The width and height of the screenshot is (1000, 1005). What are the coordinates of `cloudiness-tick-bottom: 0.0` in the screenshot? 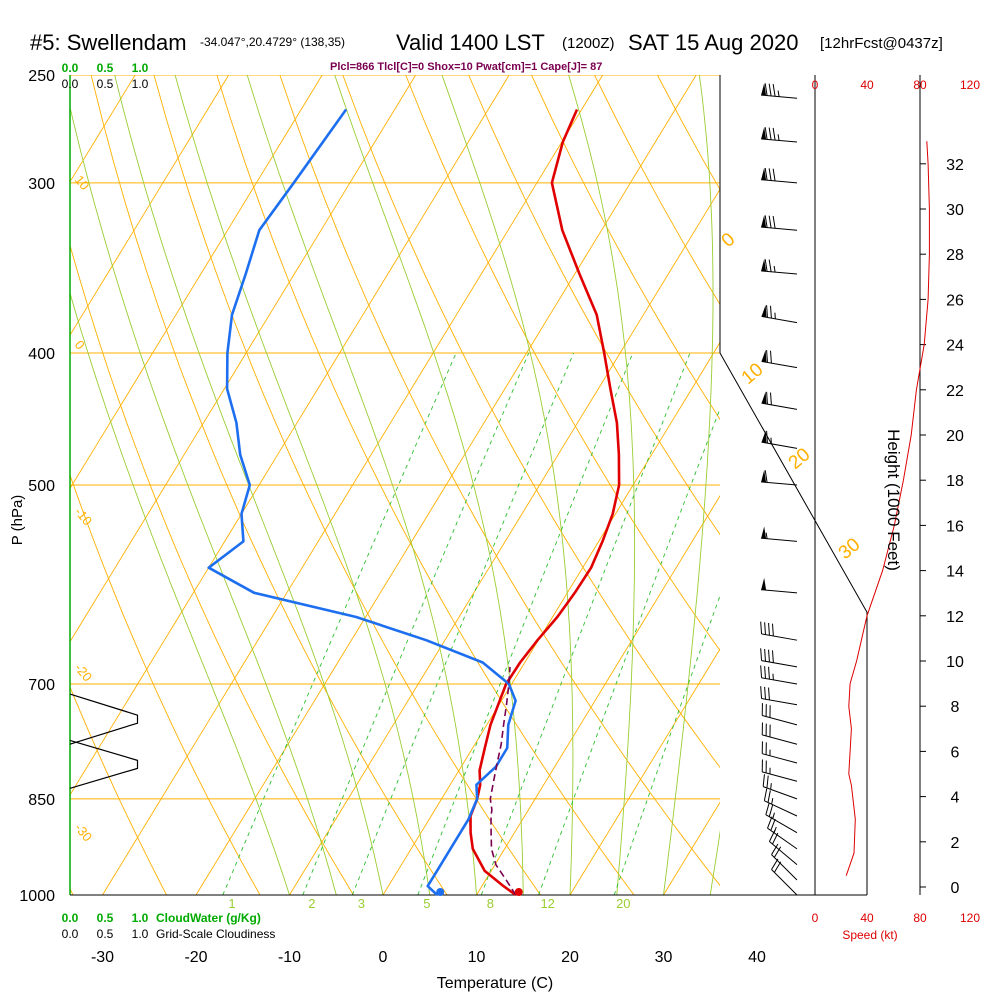 It's located at (70, 934).